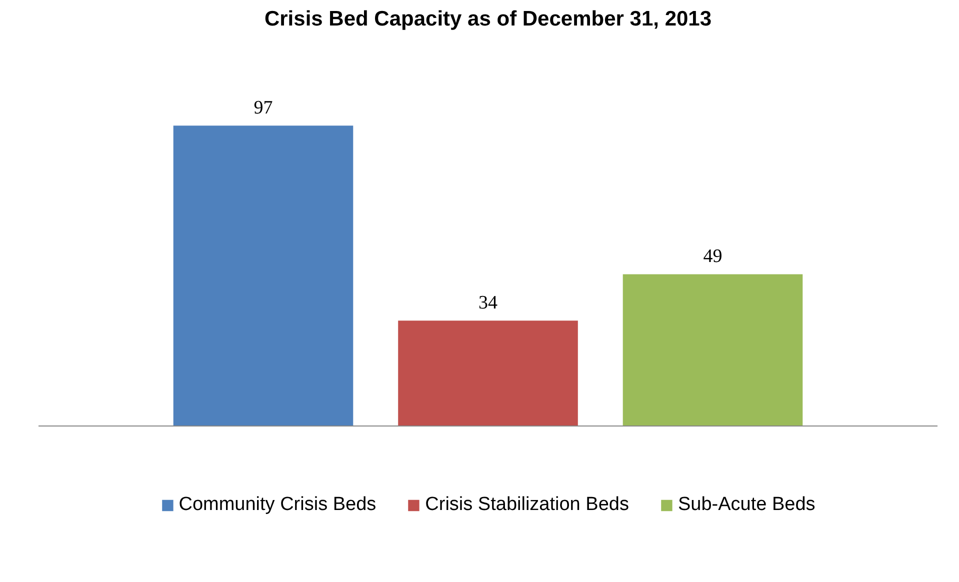 This screenshot has height=582, width=959. What do you see at coordinates (488, 19) in the screenshot?
I see `chart-title: Crisis Bed Capacity as of December 31, 2013` at bounding box center [488, 19].